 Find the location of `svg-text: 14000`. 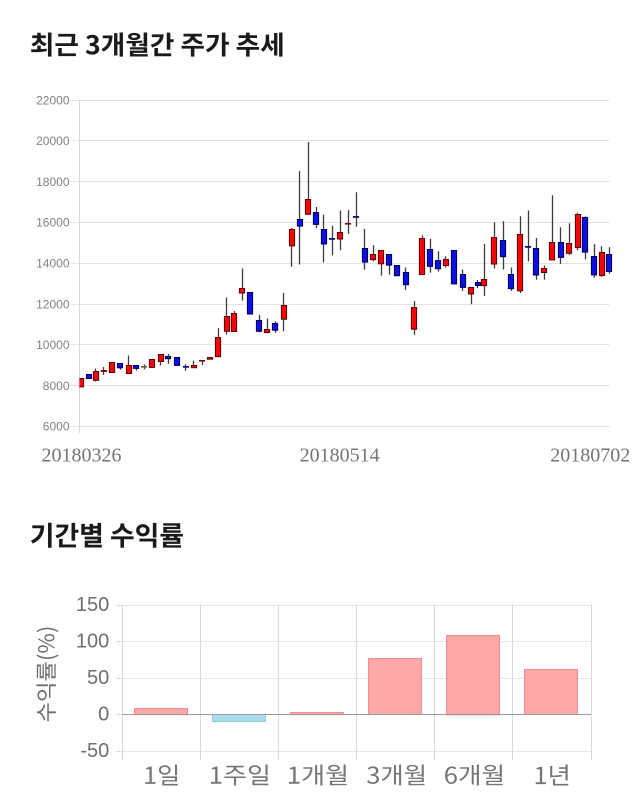

svg-text: 14000 is located at coordinates (53, 264).